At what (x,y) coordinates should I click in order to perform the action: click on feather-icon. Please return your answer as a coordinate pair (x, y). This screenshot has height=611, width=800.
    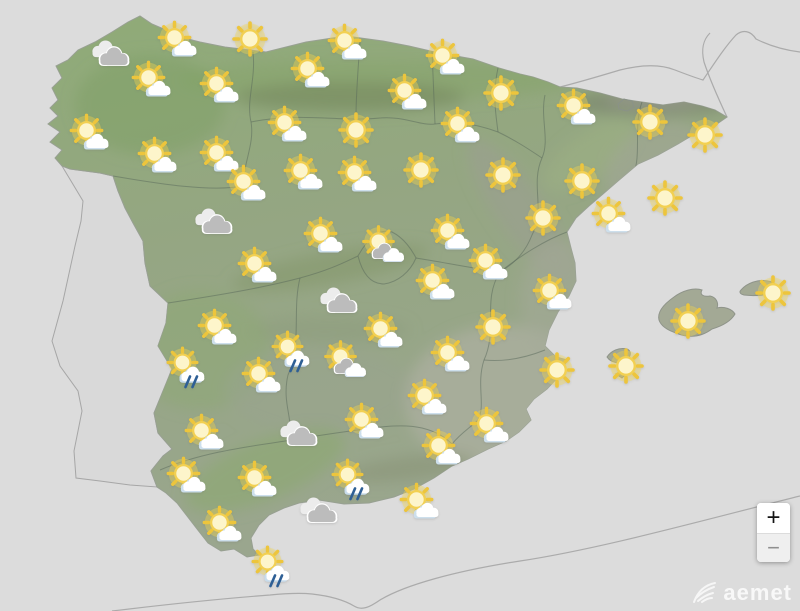
    Looking at the image, I should click on (705, 592).